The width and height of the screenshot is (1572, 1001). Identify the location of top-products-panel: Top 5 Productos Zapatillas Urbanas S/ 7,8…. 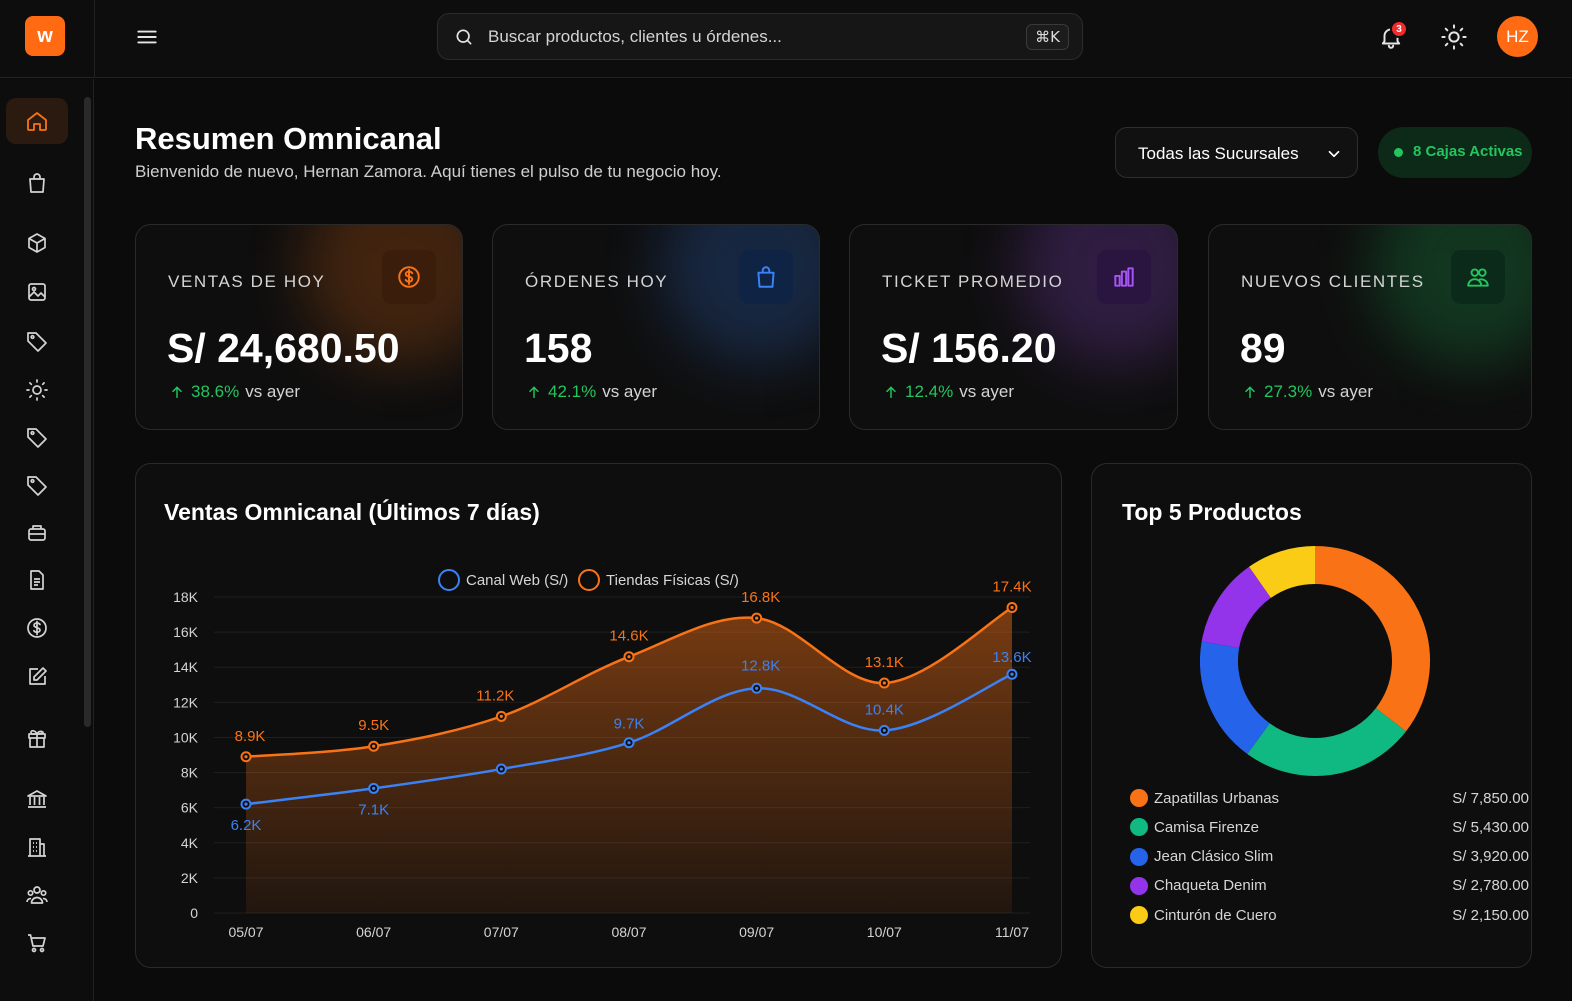
(1311, 715).